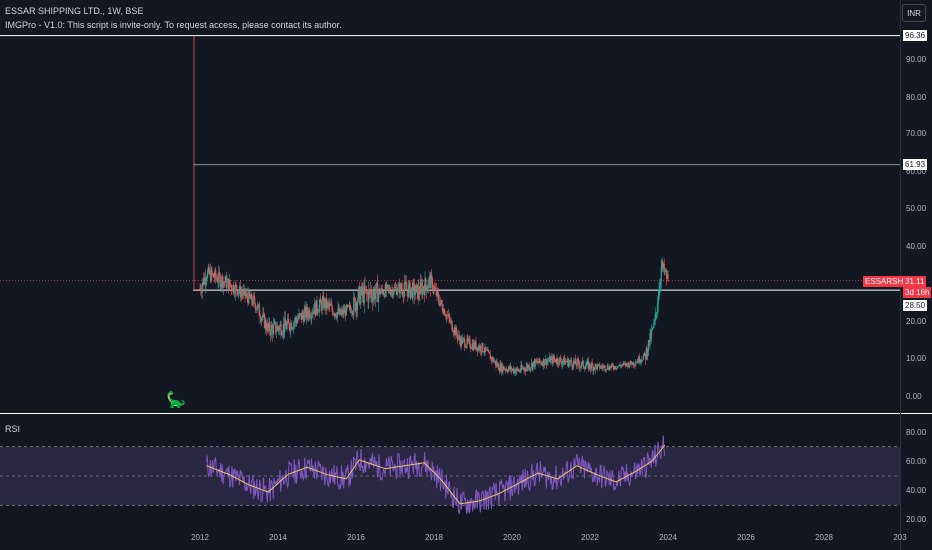 This screenshot has height=550, width=932. I want to click on tradingview-dino-icon: 🦕, so click(176, 400).